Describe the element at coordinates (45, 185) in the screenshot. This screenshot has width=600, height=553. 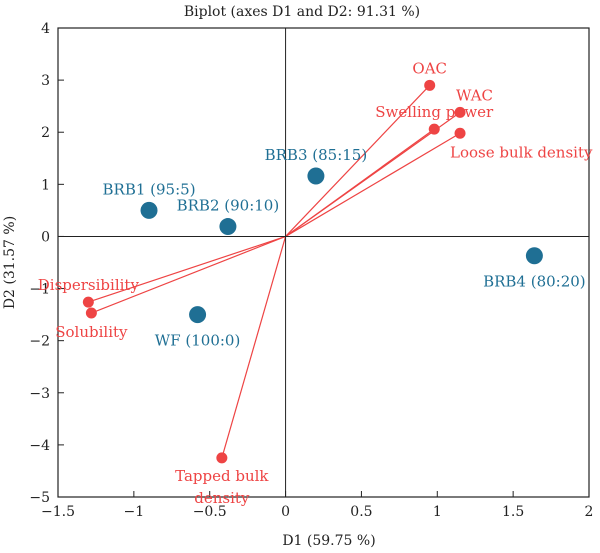
I see `y-tick-label: 1` at that location.